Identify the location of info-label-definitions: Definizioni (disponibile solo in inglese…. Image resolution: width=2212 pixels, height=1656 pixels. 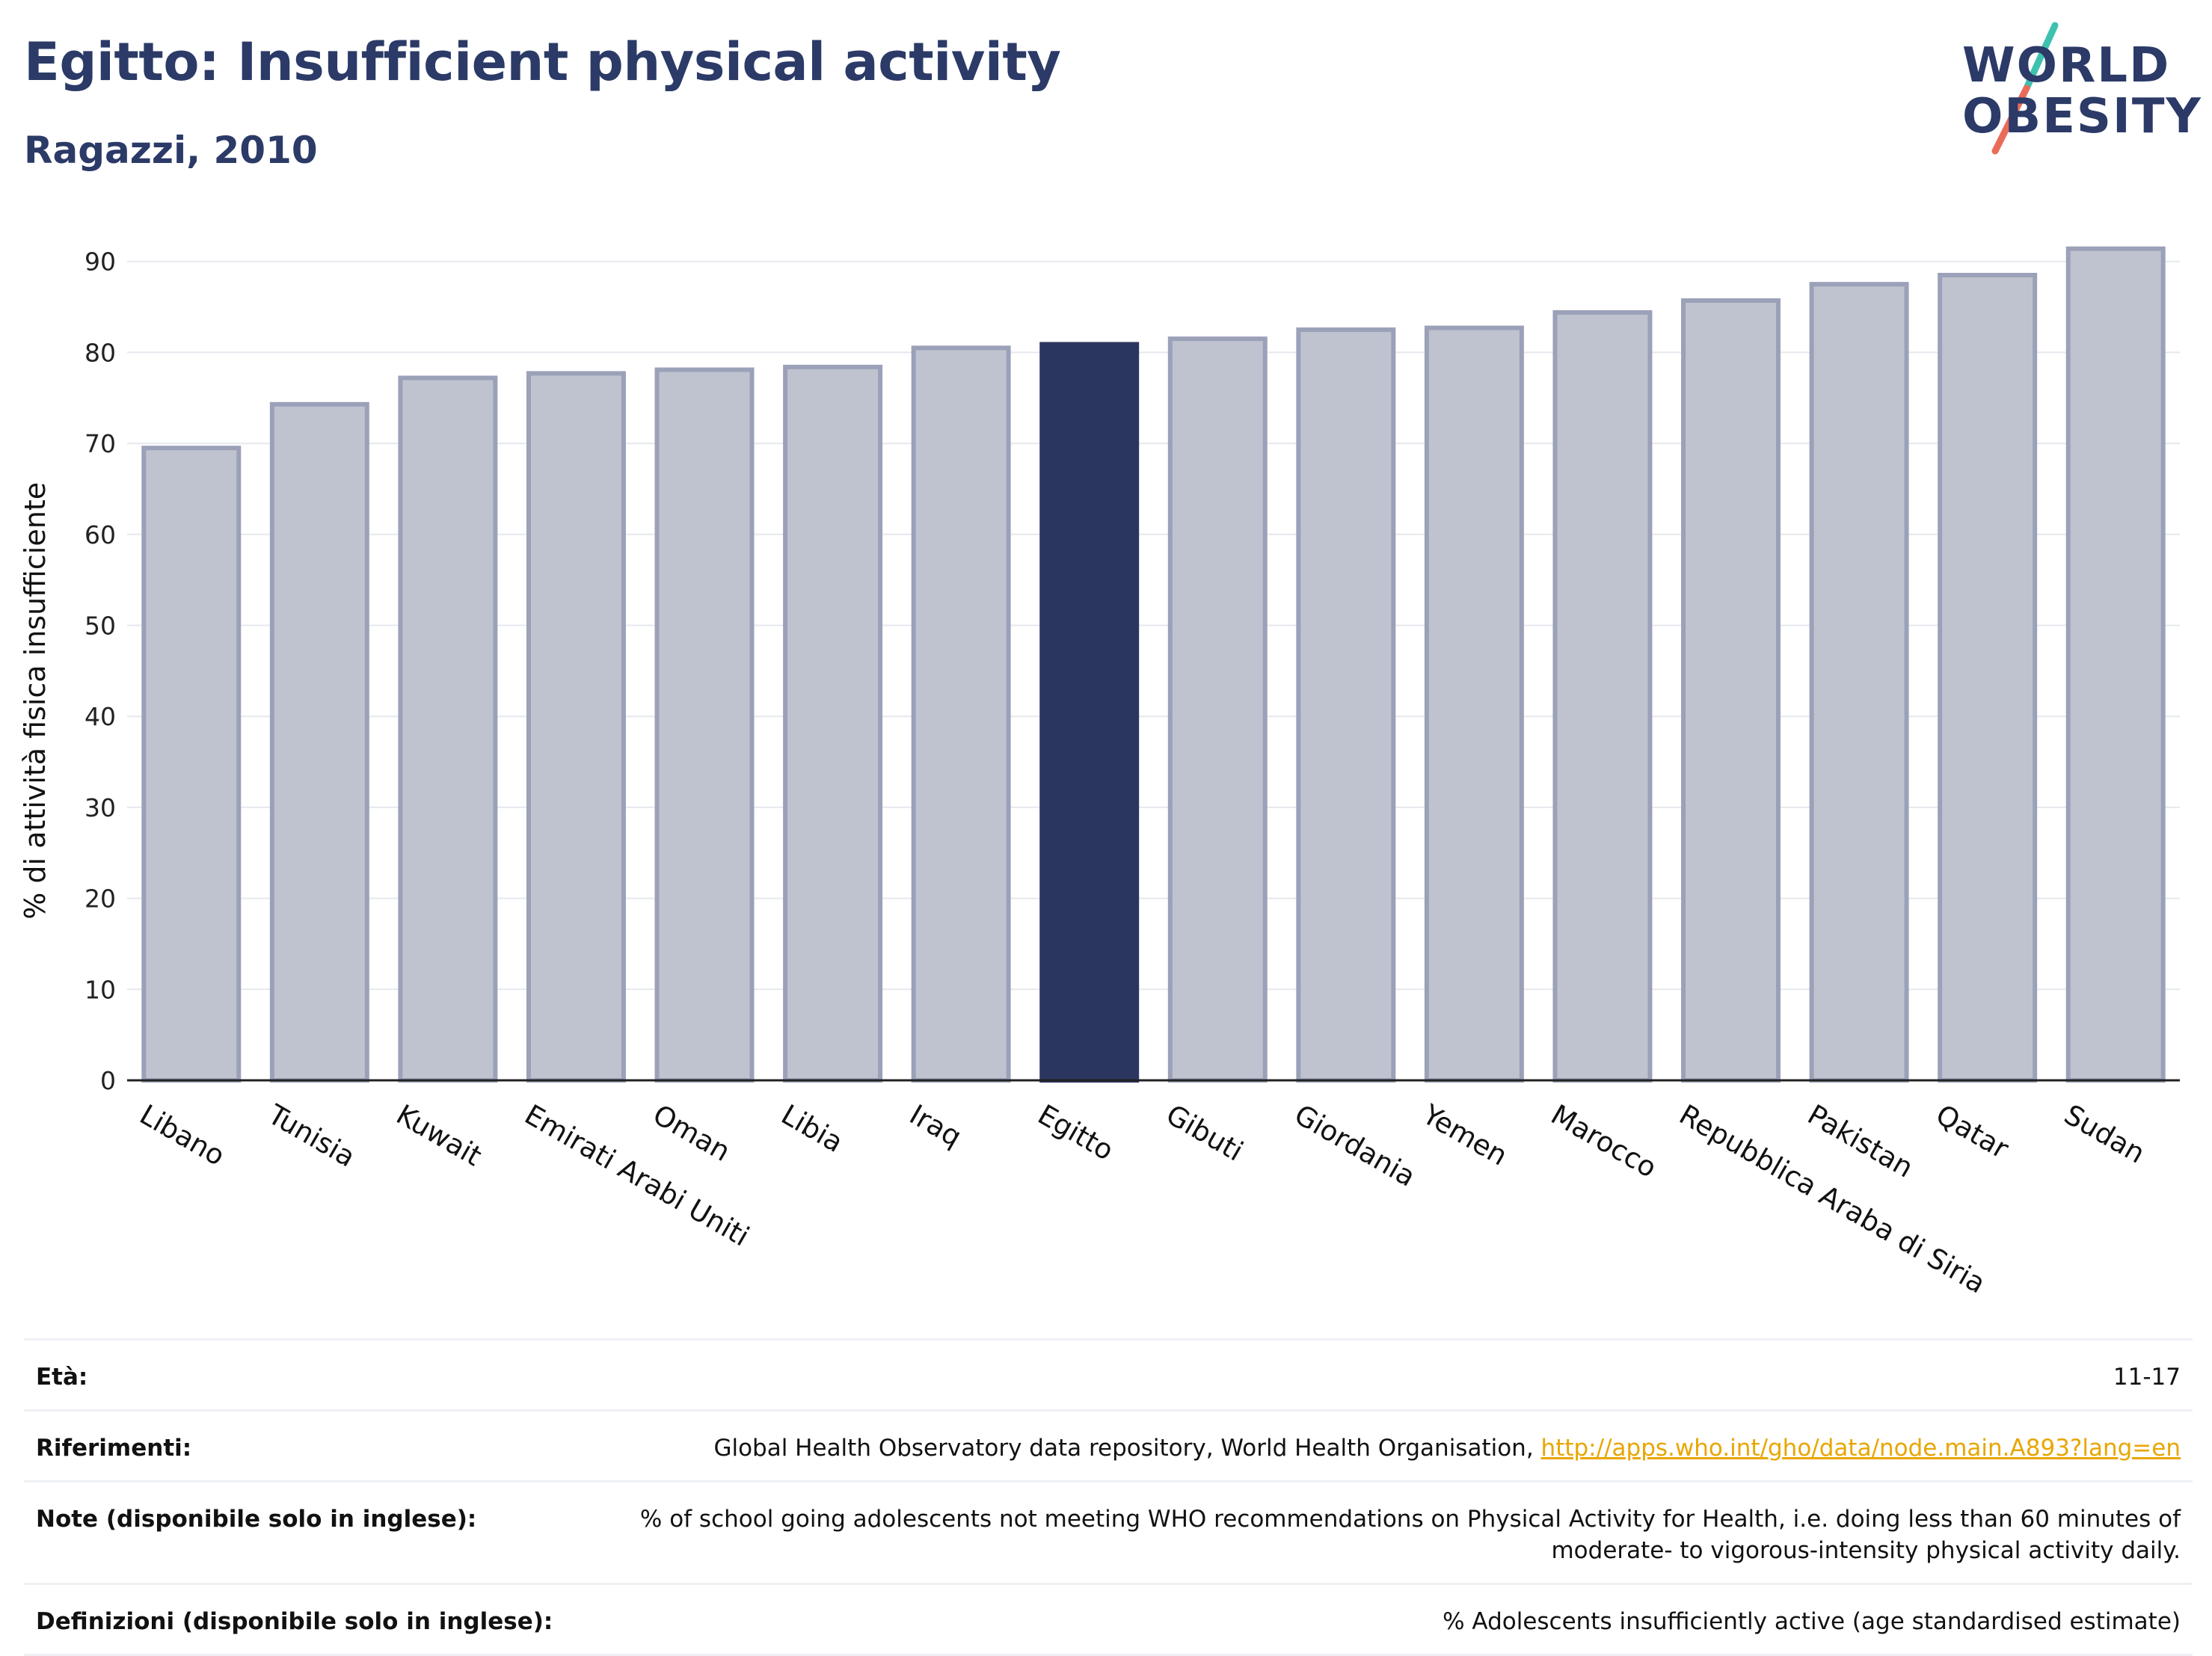
(294, 1622).